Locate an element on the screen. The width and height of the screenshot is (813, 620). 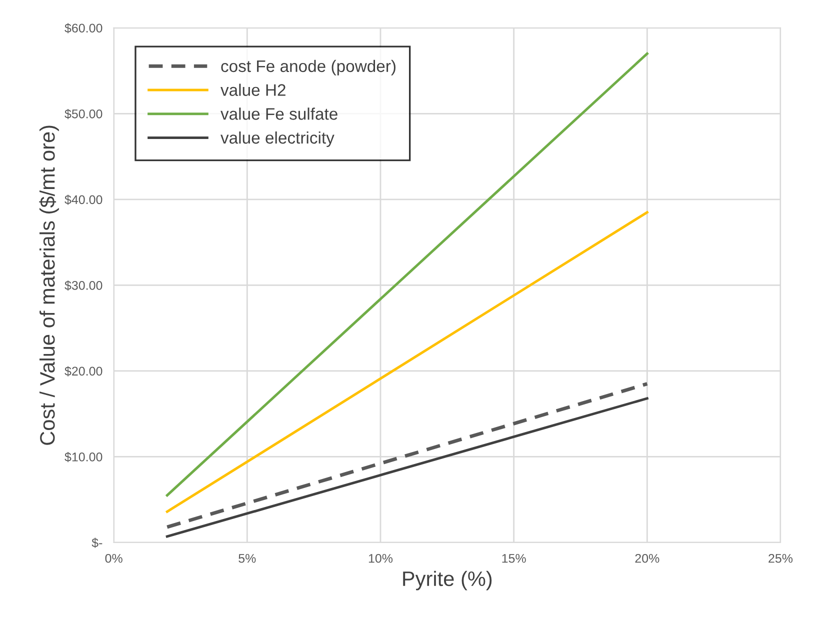
x-axis-title: Pyrite (%) is located at coordinates (447, 580).